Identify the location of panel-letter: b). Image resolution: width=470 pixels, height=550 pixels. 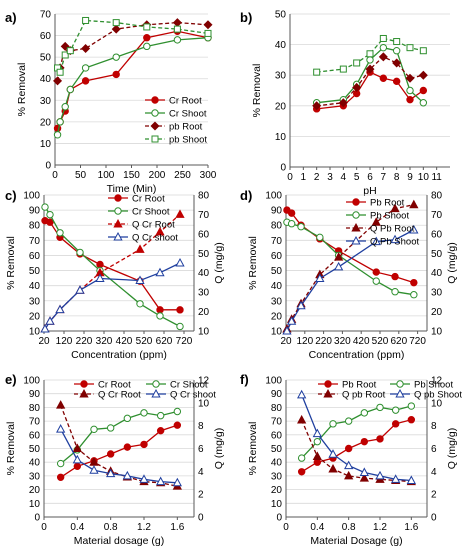
(246, 17).